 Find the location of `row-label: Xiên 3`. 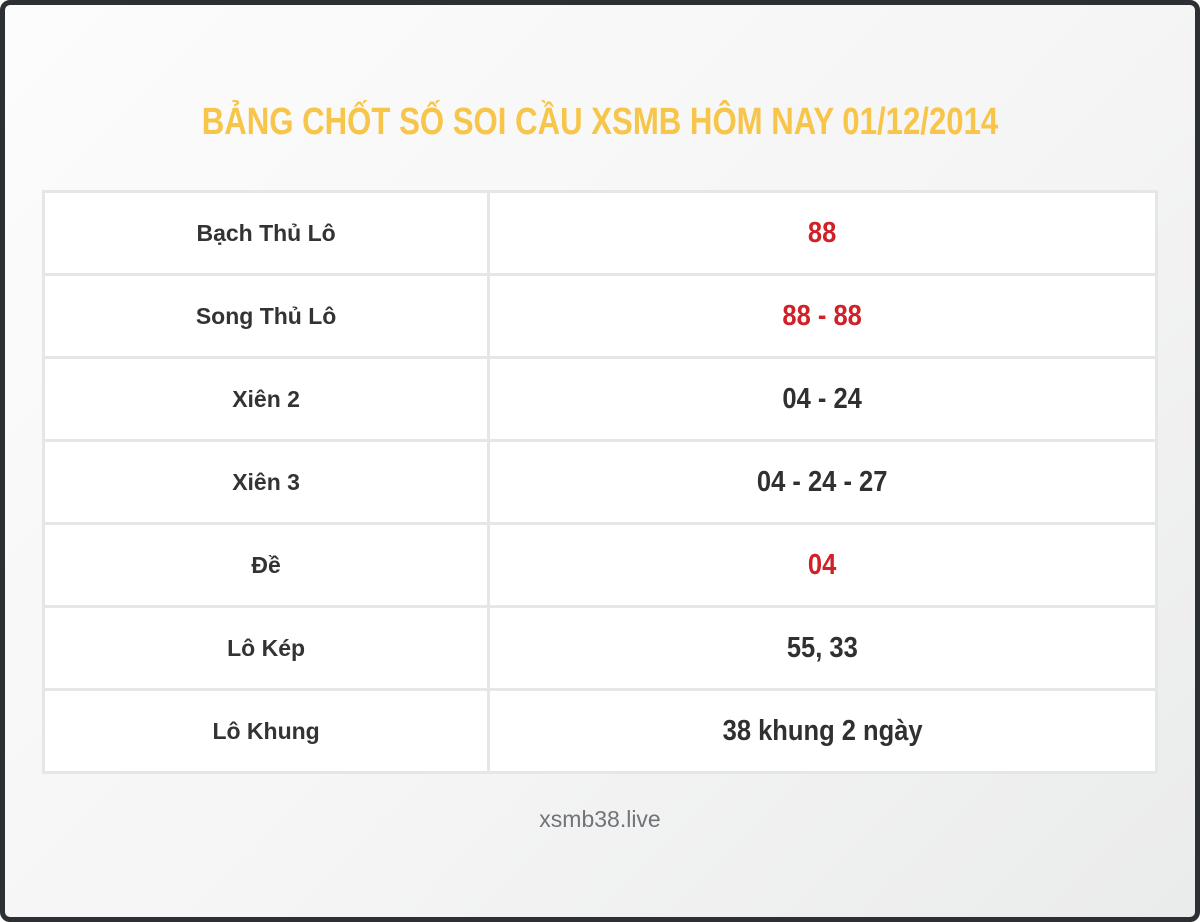

row-label: Xiên 3 is located at coordinates (266, 482).